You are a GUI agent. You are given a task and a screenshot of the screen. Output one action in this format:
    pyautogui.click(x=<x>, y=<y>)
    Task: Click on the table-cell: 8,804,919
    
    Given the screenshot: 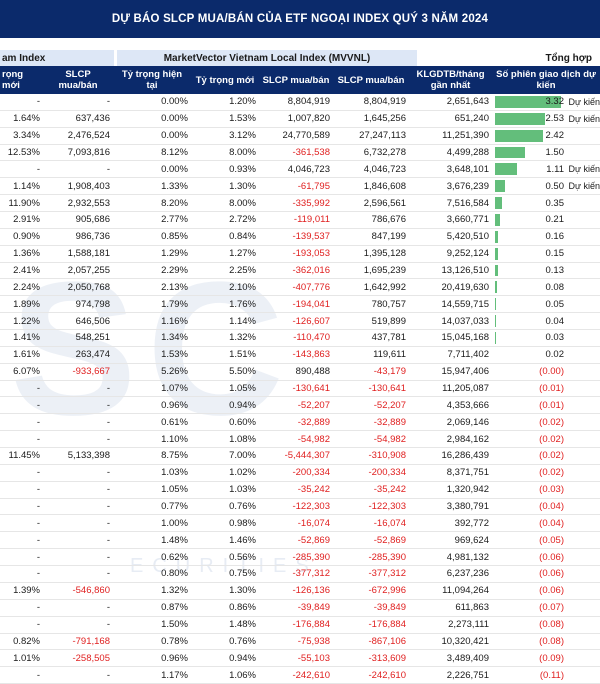 What is the action you would take?
    pyautogui.click(x=296, y=102)
    